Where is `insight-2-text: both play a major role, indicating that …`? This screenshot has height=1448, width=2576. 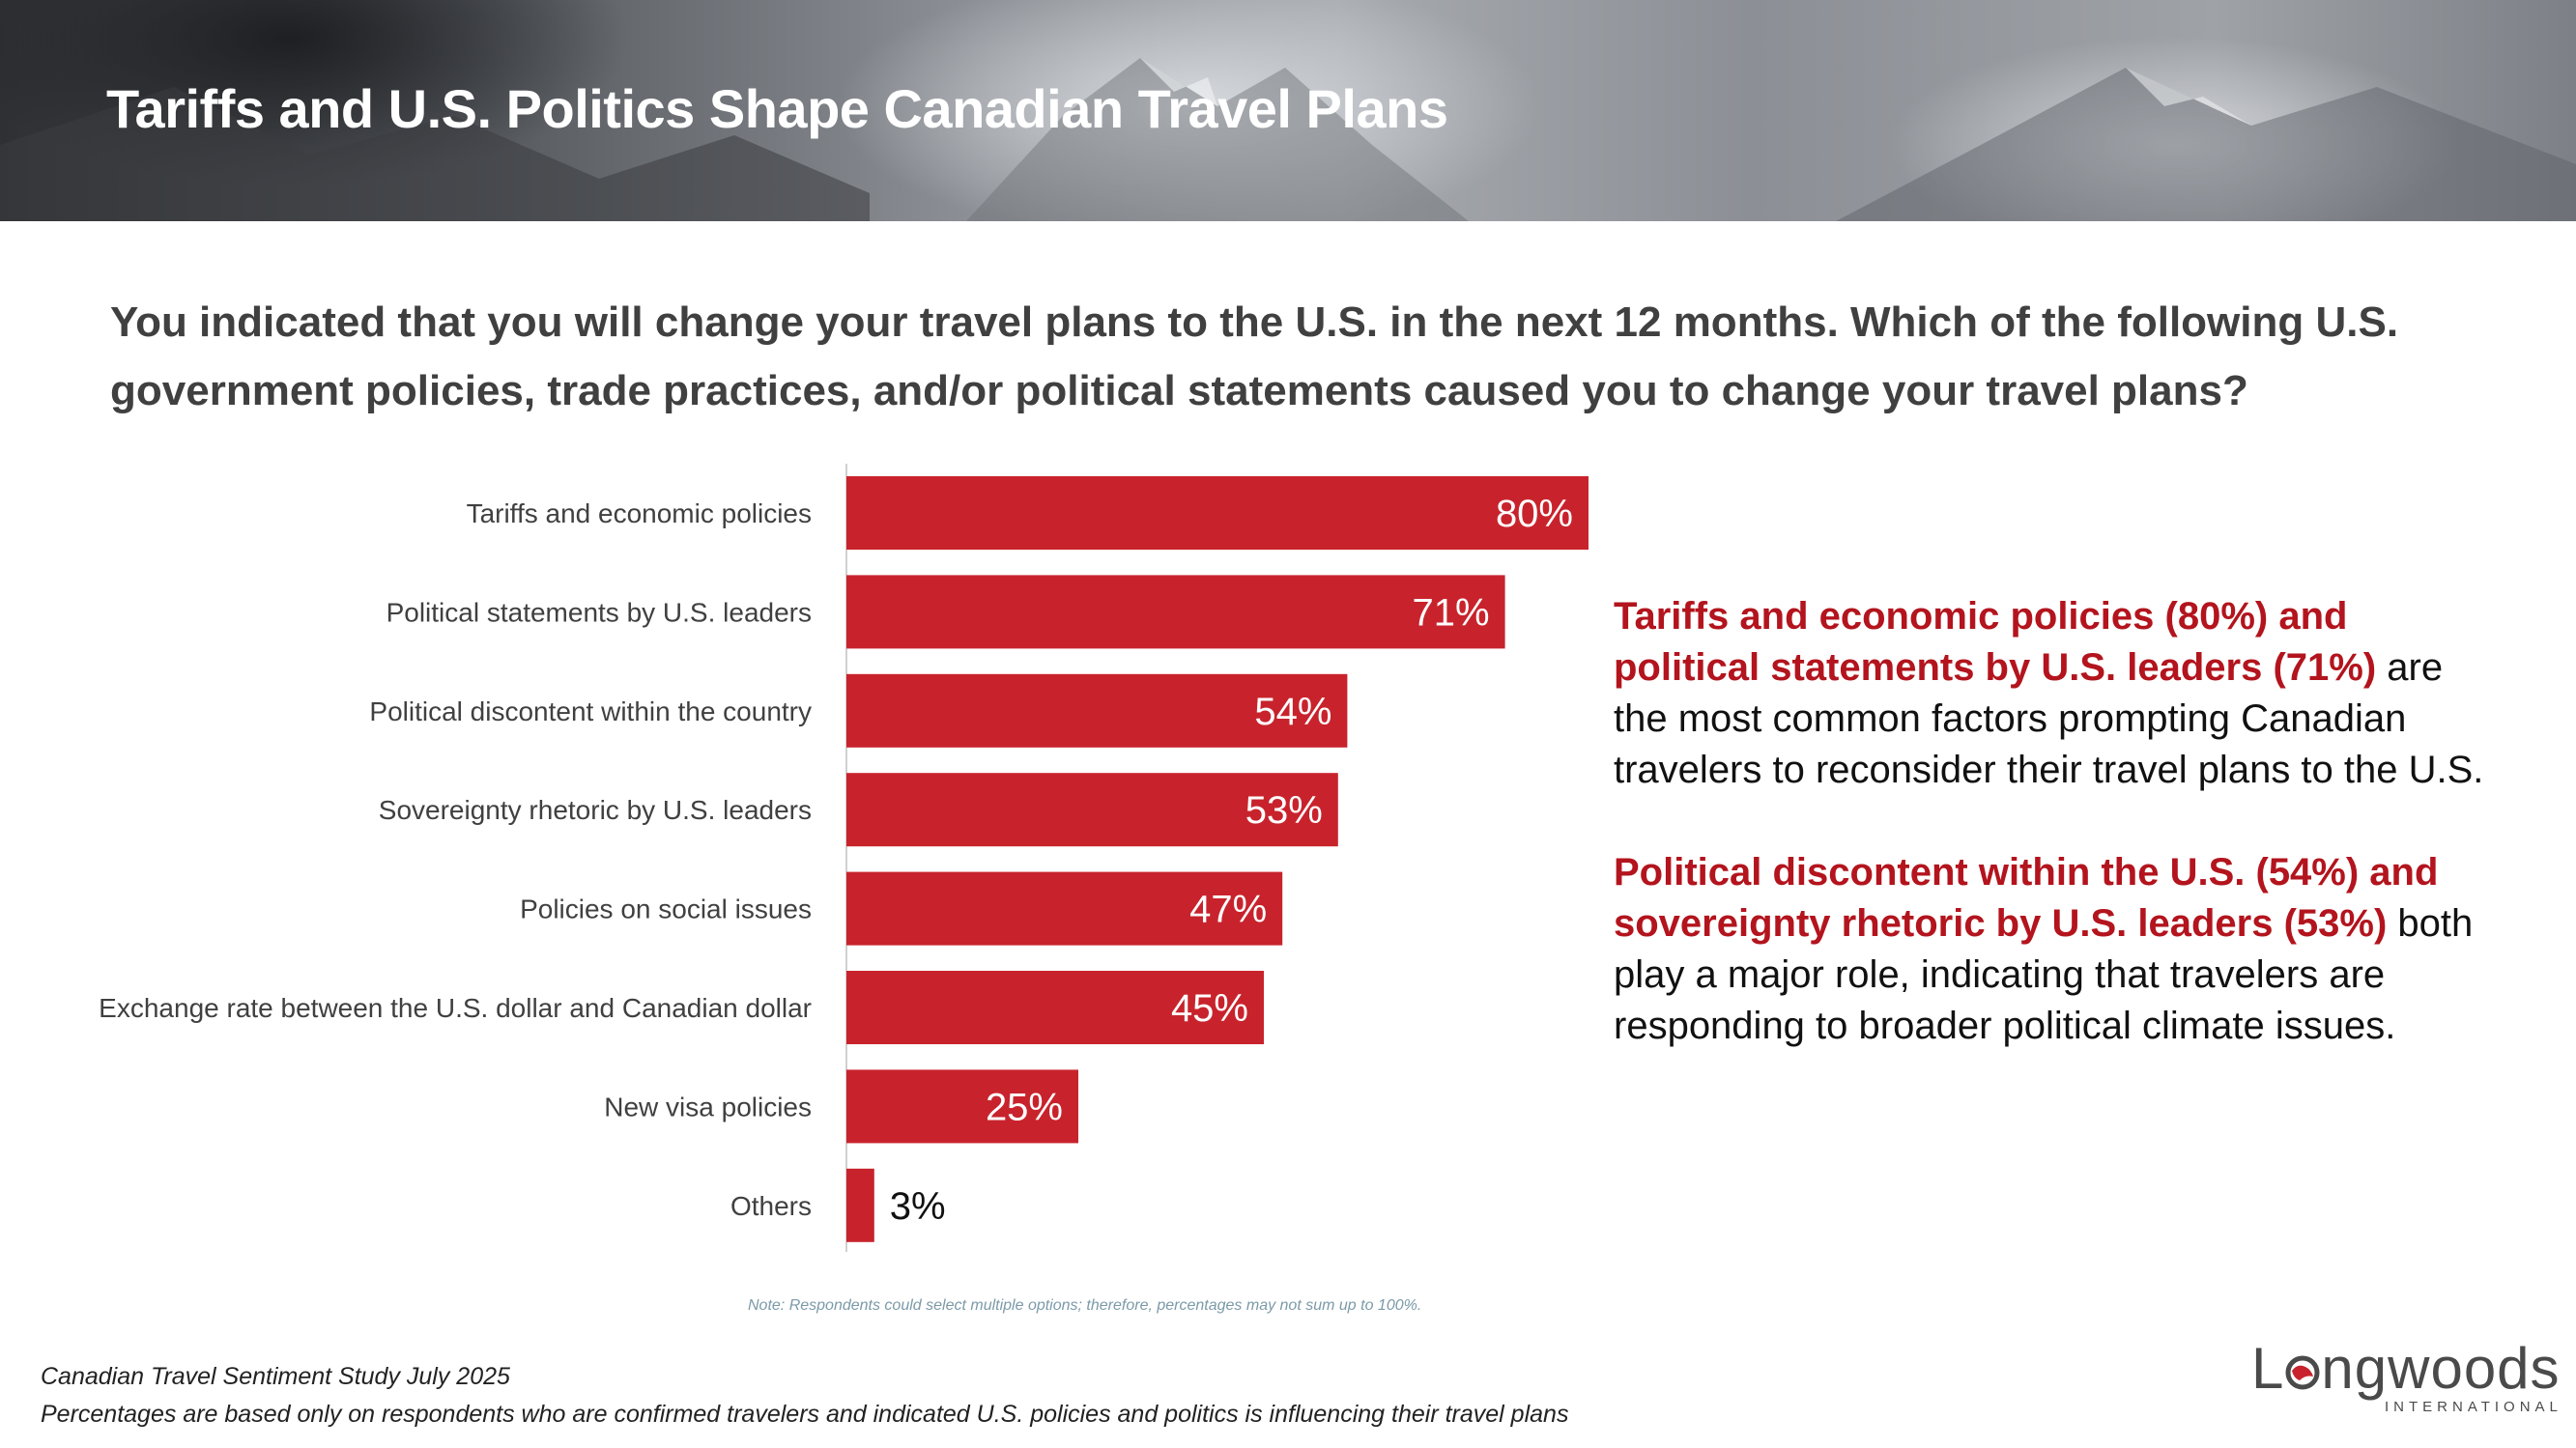
insight-2-text: both play a major role, indicating that … is located at coordinates (2044, 974).